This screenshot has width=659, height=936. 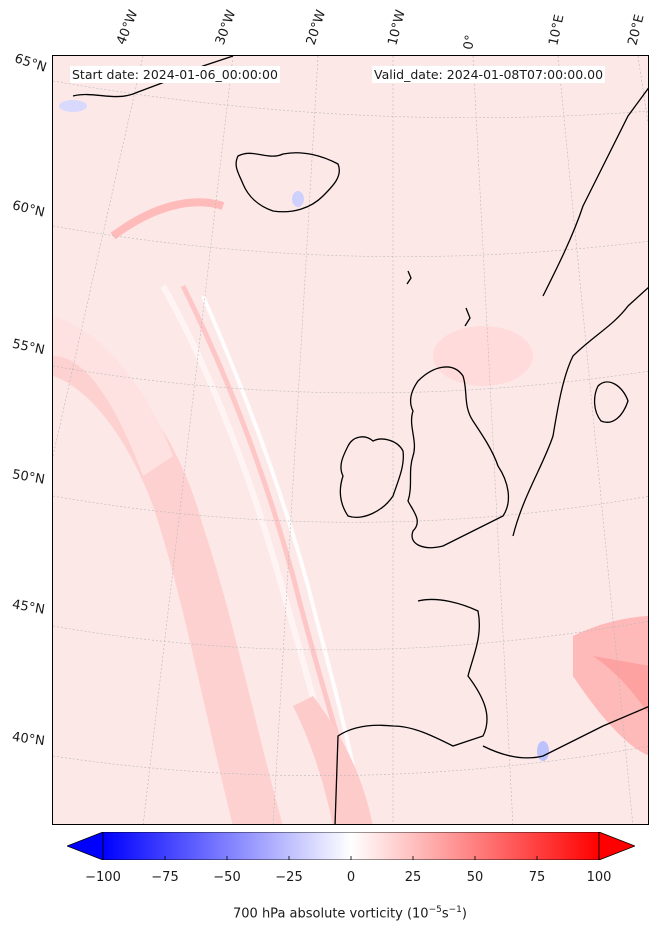 I want to click on colorbar-tick-label: −25, so click(x=289, y=877).